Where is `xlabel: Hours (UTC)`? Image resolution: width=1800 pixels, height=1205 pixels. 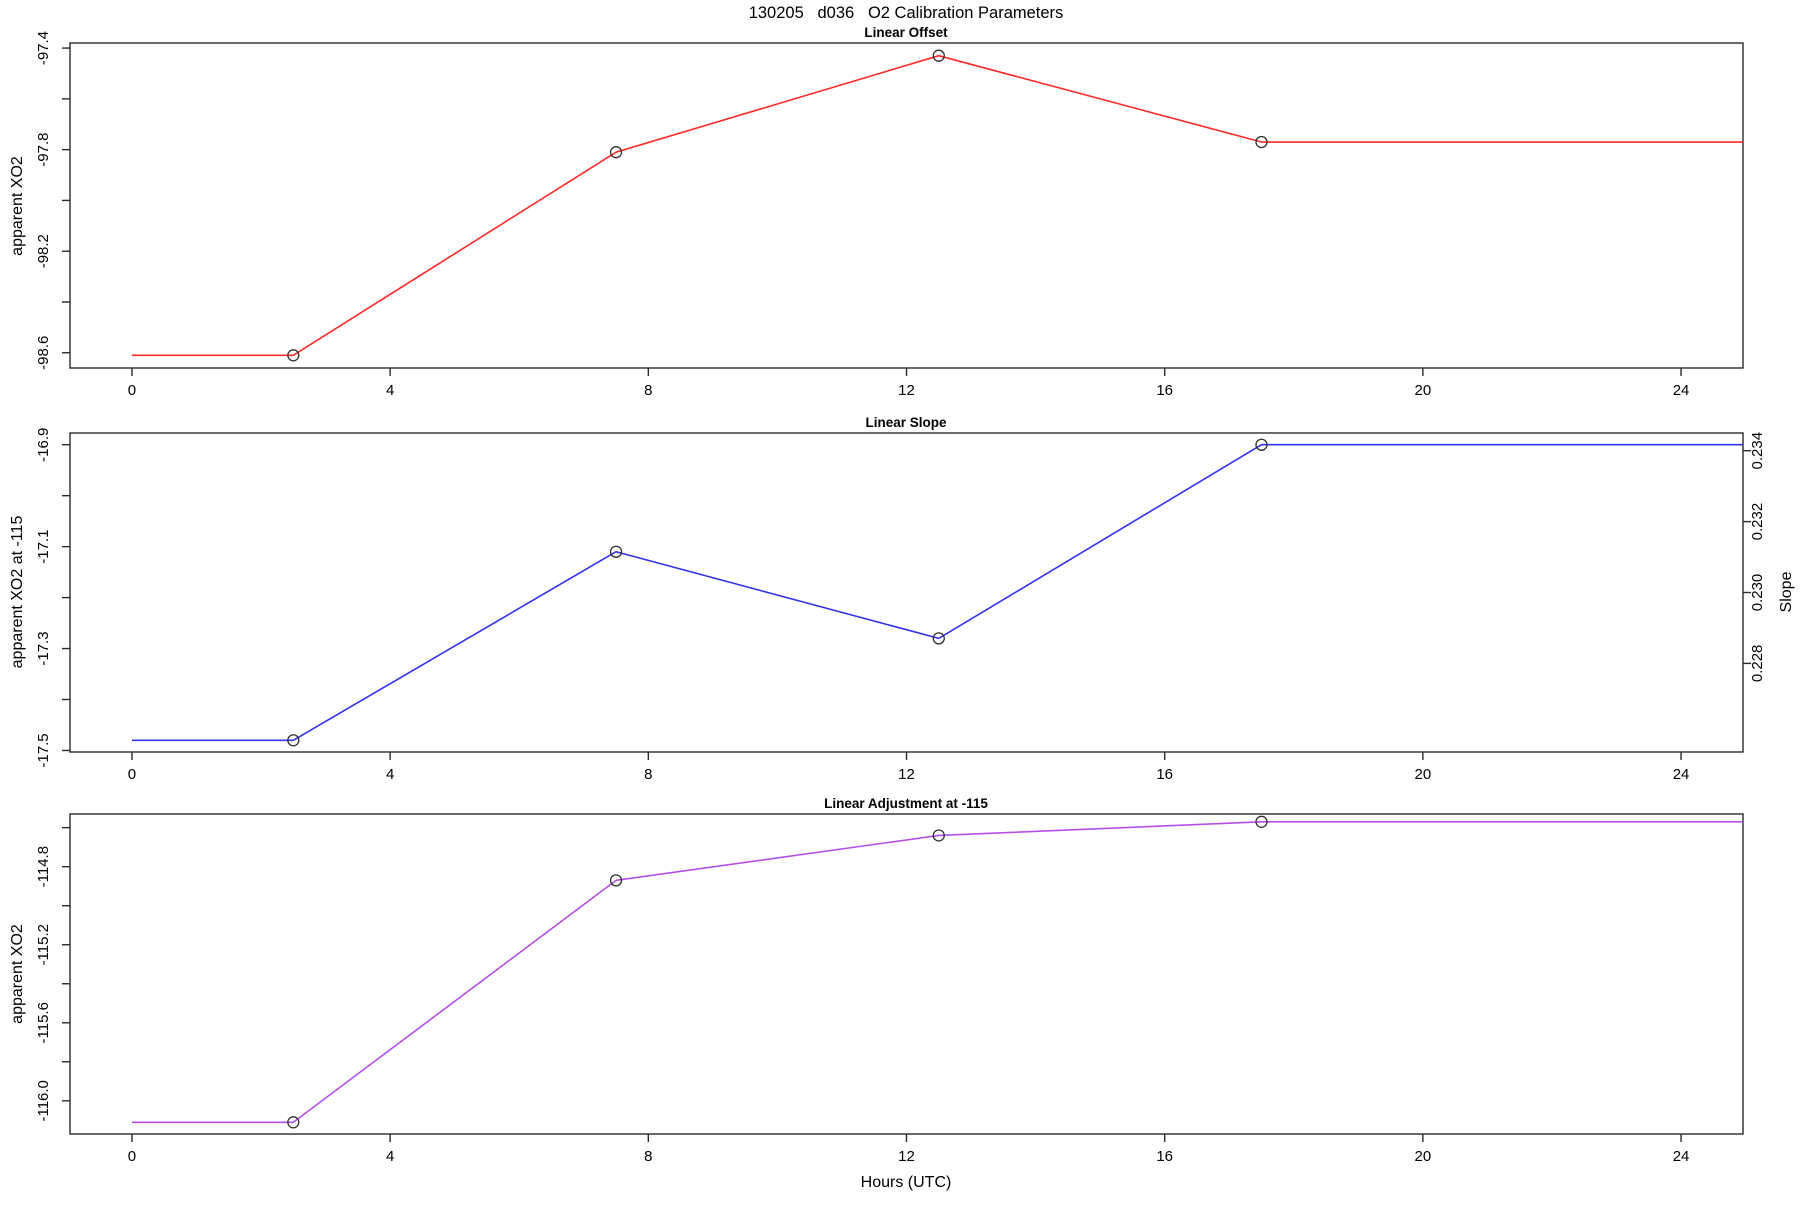
xlabel: Hours (UTC) is located at coordinates (906, 1182).